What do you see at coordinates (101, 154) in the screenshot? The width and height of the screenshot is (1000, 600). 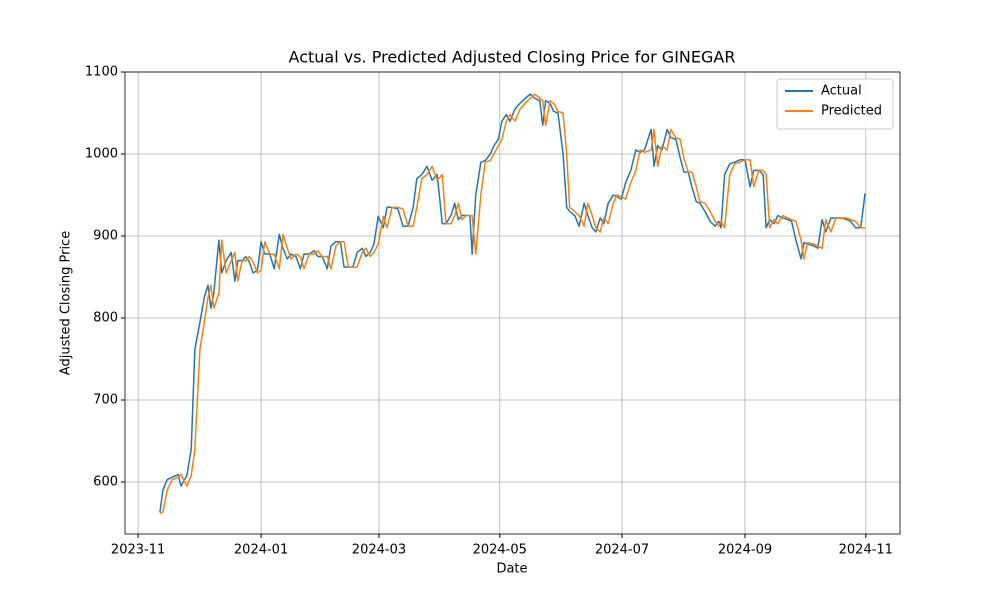 I see `y-tick-label: 1000` at bounding box center [101, 154].